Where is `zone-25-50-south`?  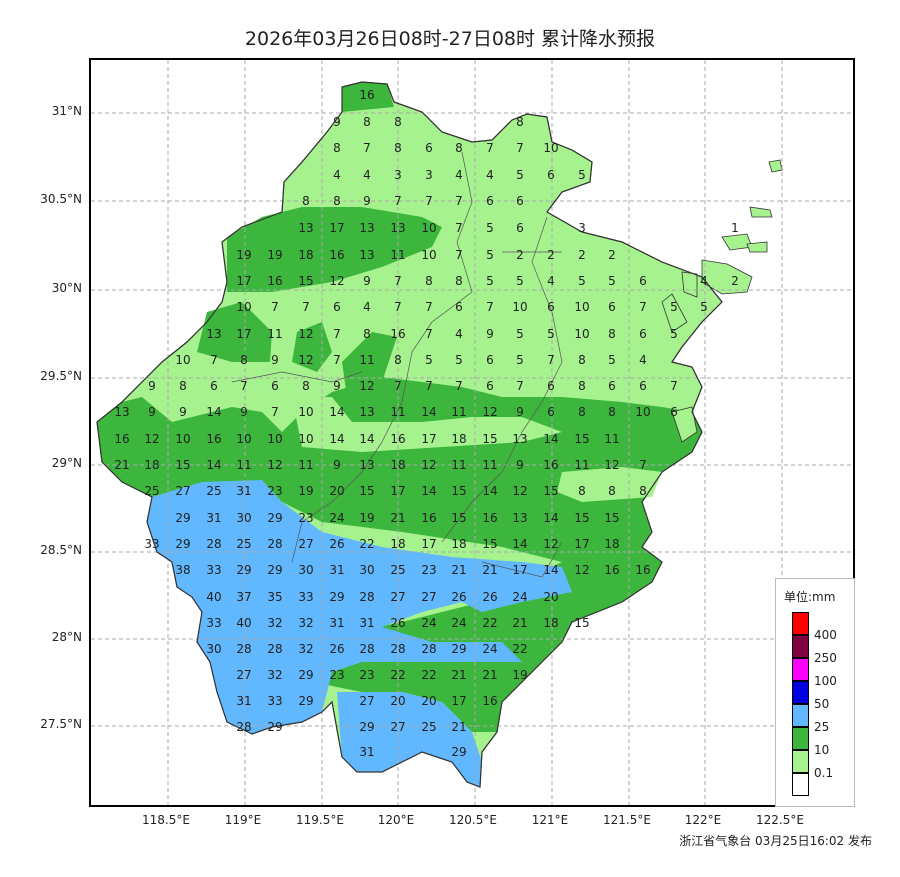
zone-25-50-south is located at coordinates (409, 739).